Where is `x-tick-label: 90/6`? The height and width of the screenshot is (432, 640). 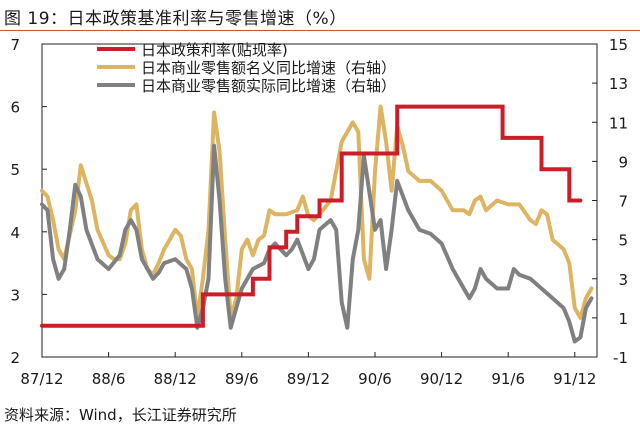
x-tick-label: 90/6 is located at coordinates (375, 379).